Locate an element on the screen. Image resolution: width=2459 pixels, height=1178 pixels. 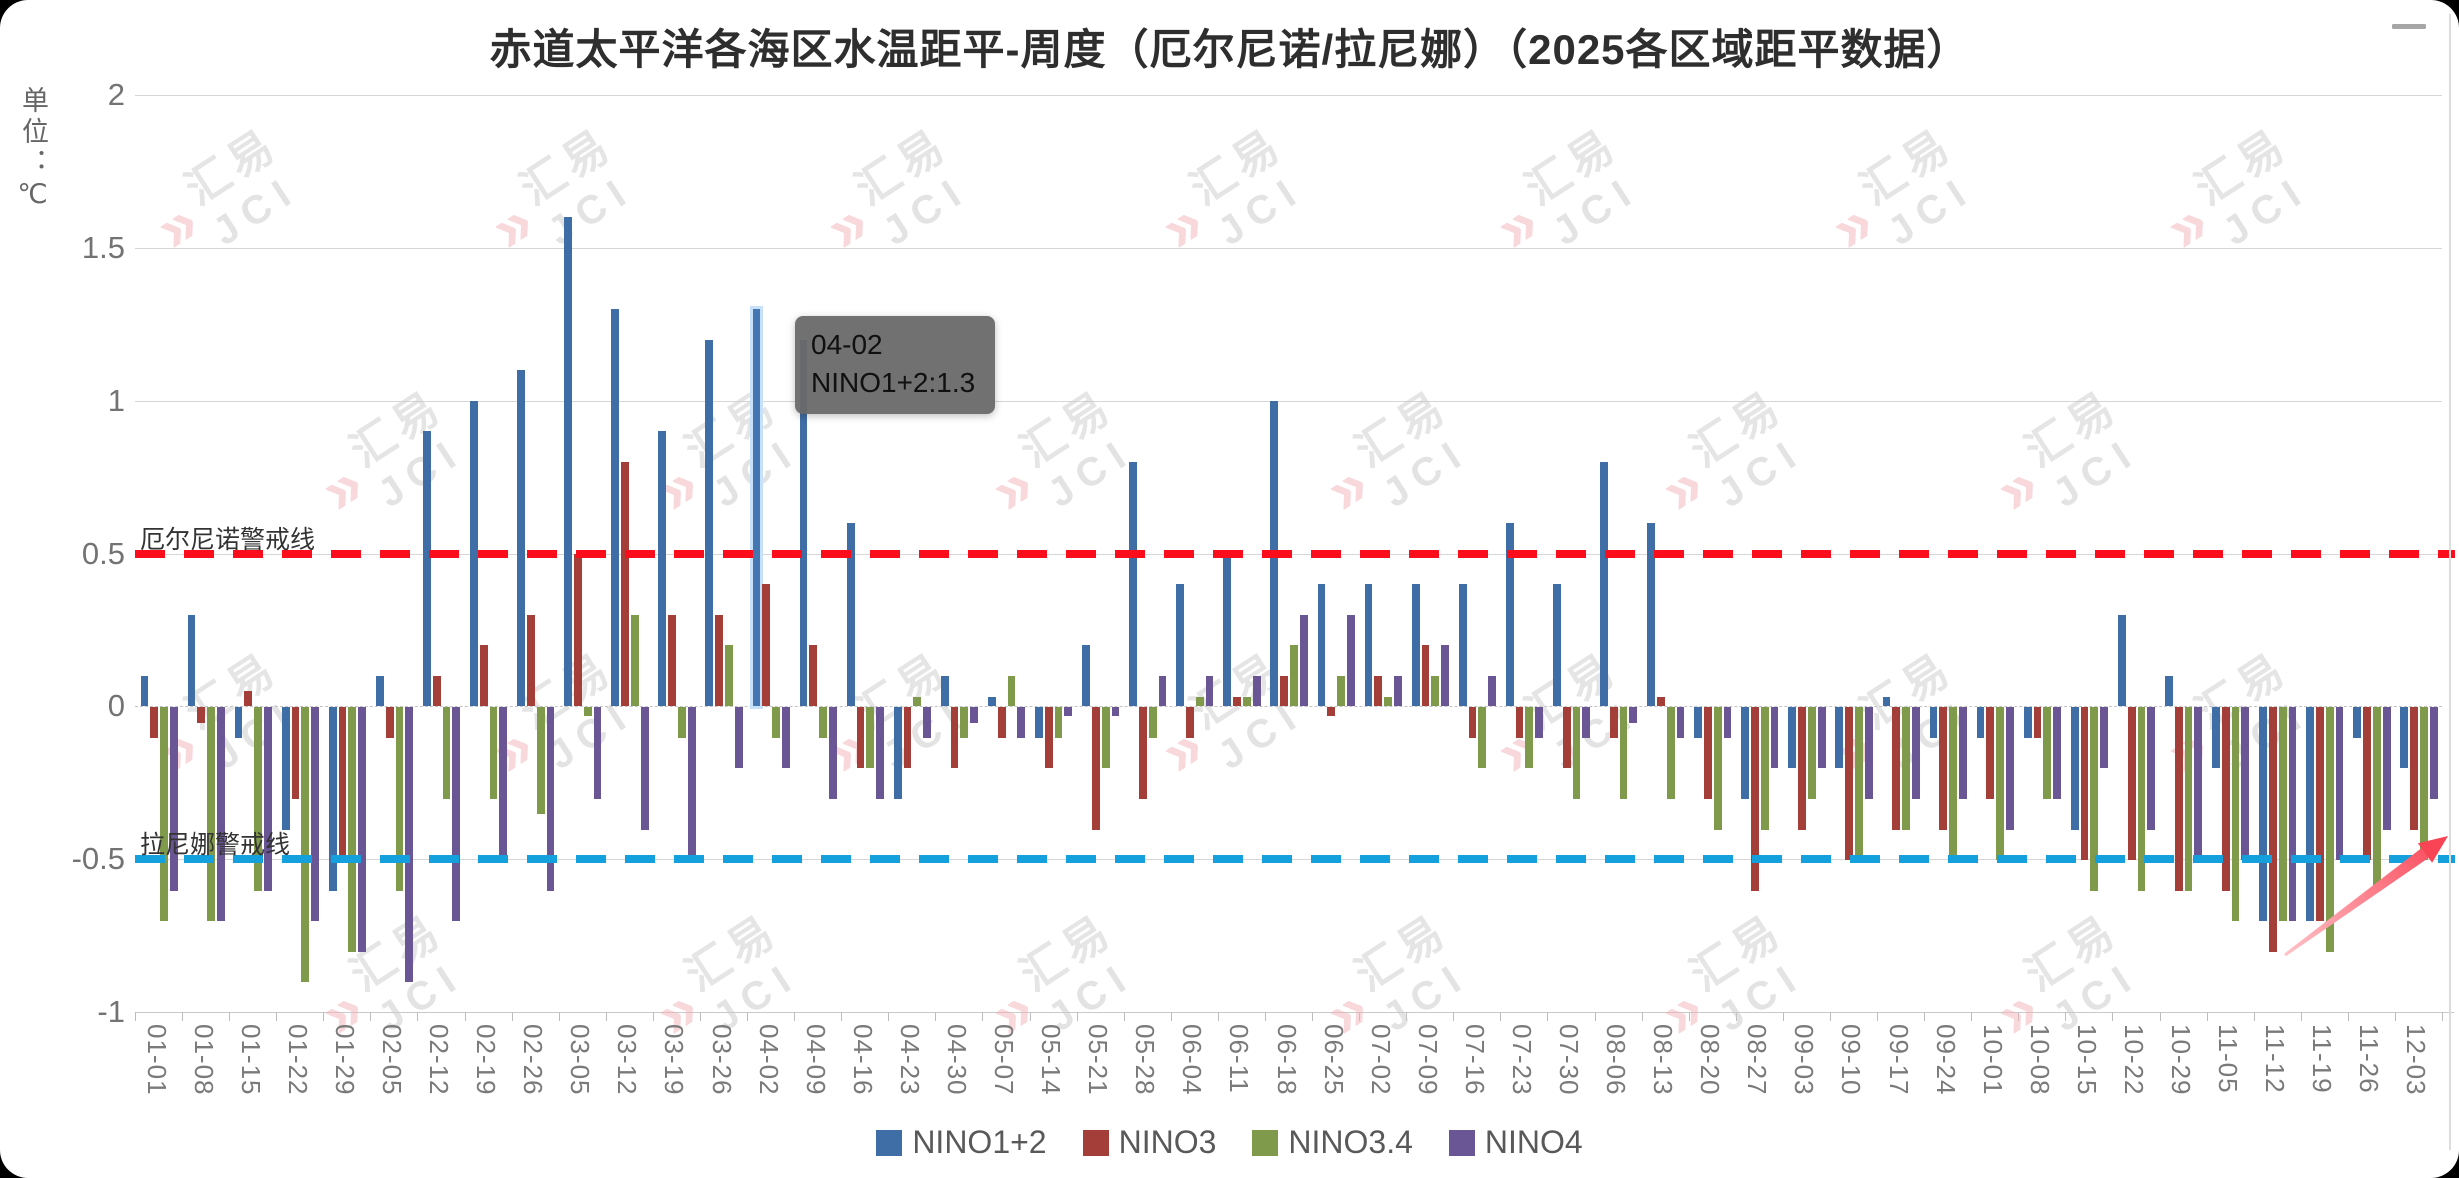
bar-NINO1+2-10-08 is located at coordinates (2027, 722).